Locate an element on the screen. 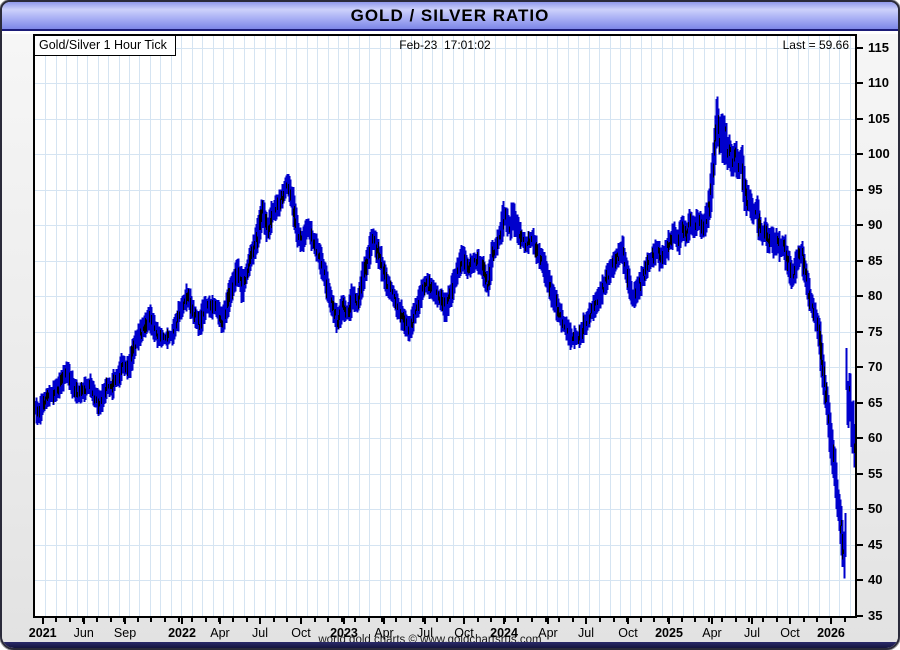 This screenshot has width=900, height=650. title-bar: GOLD / SILVER RATIO is located at coordinates (450, 16).